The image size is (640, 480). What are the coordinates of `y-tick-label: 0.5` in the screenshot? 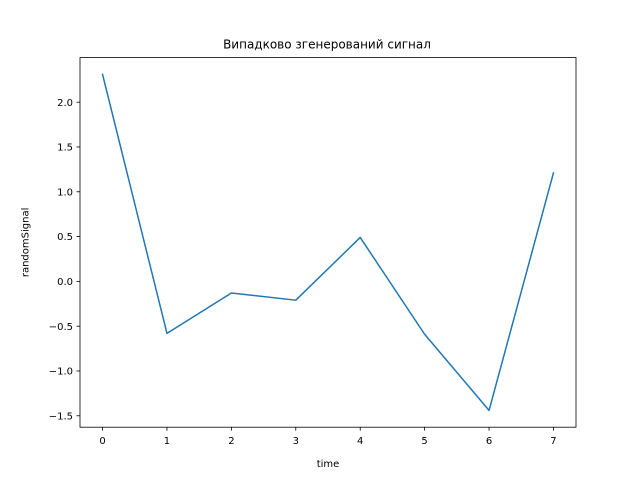 It's located at (65, 237).